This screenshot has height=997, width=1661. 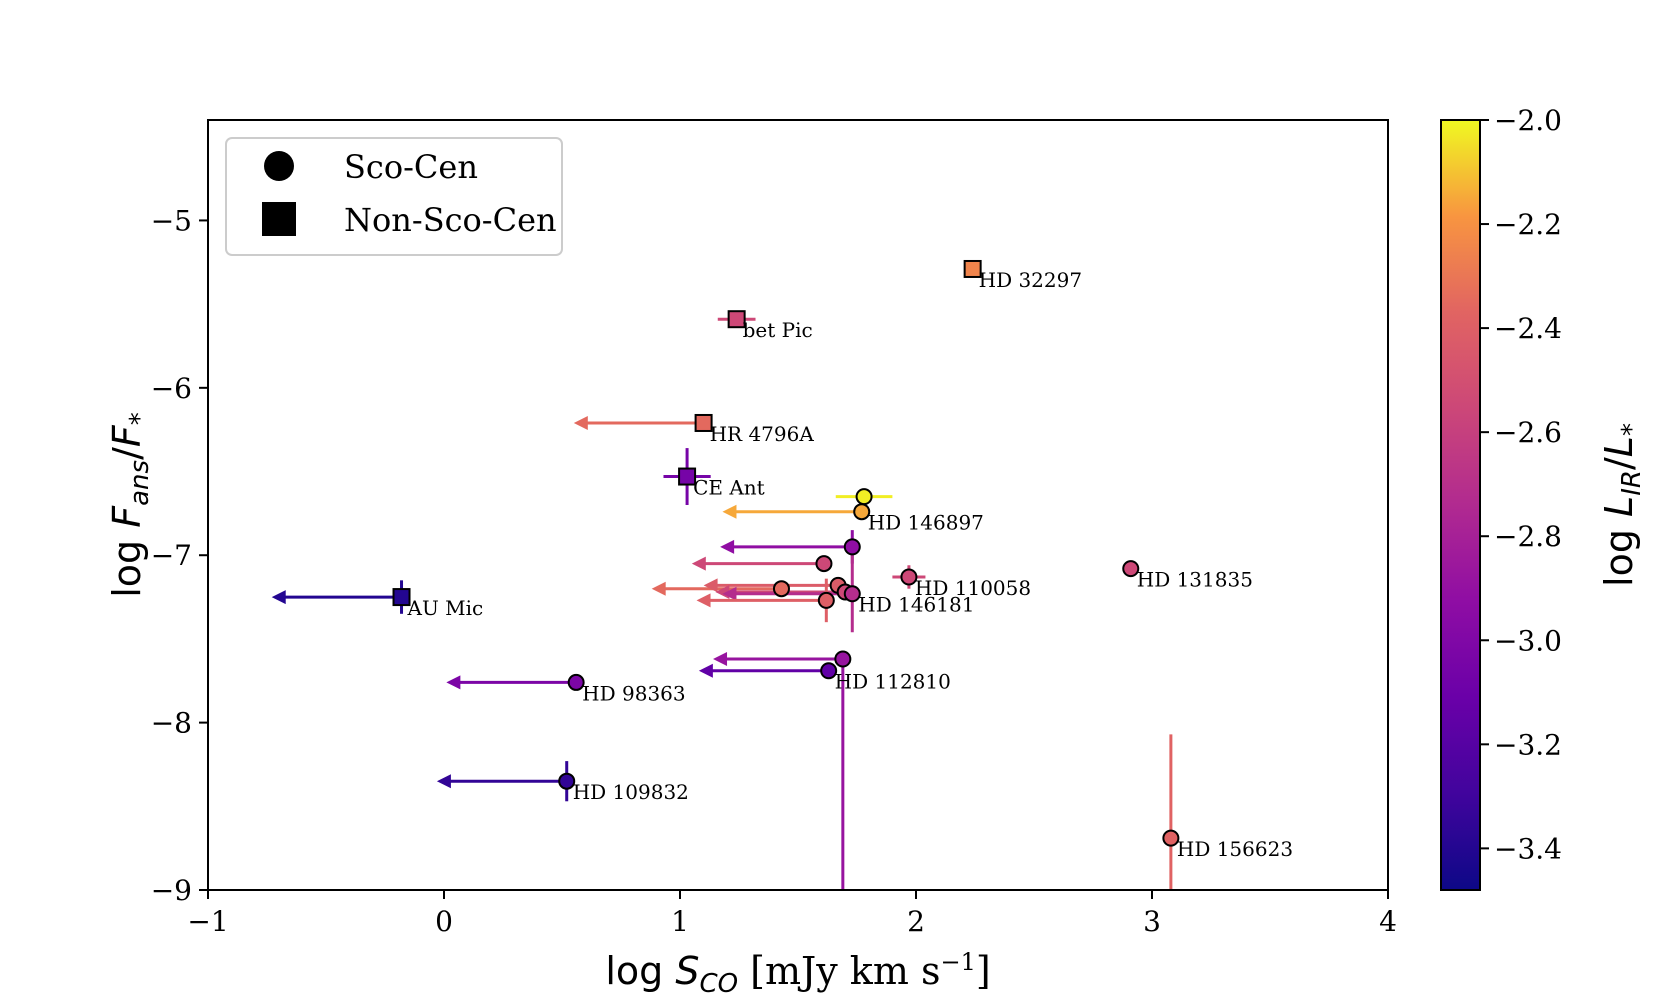 I want to click on point-label: CE Ant, so click(x=729, y=488).